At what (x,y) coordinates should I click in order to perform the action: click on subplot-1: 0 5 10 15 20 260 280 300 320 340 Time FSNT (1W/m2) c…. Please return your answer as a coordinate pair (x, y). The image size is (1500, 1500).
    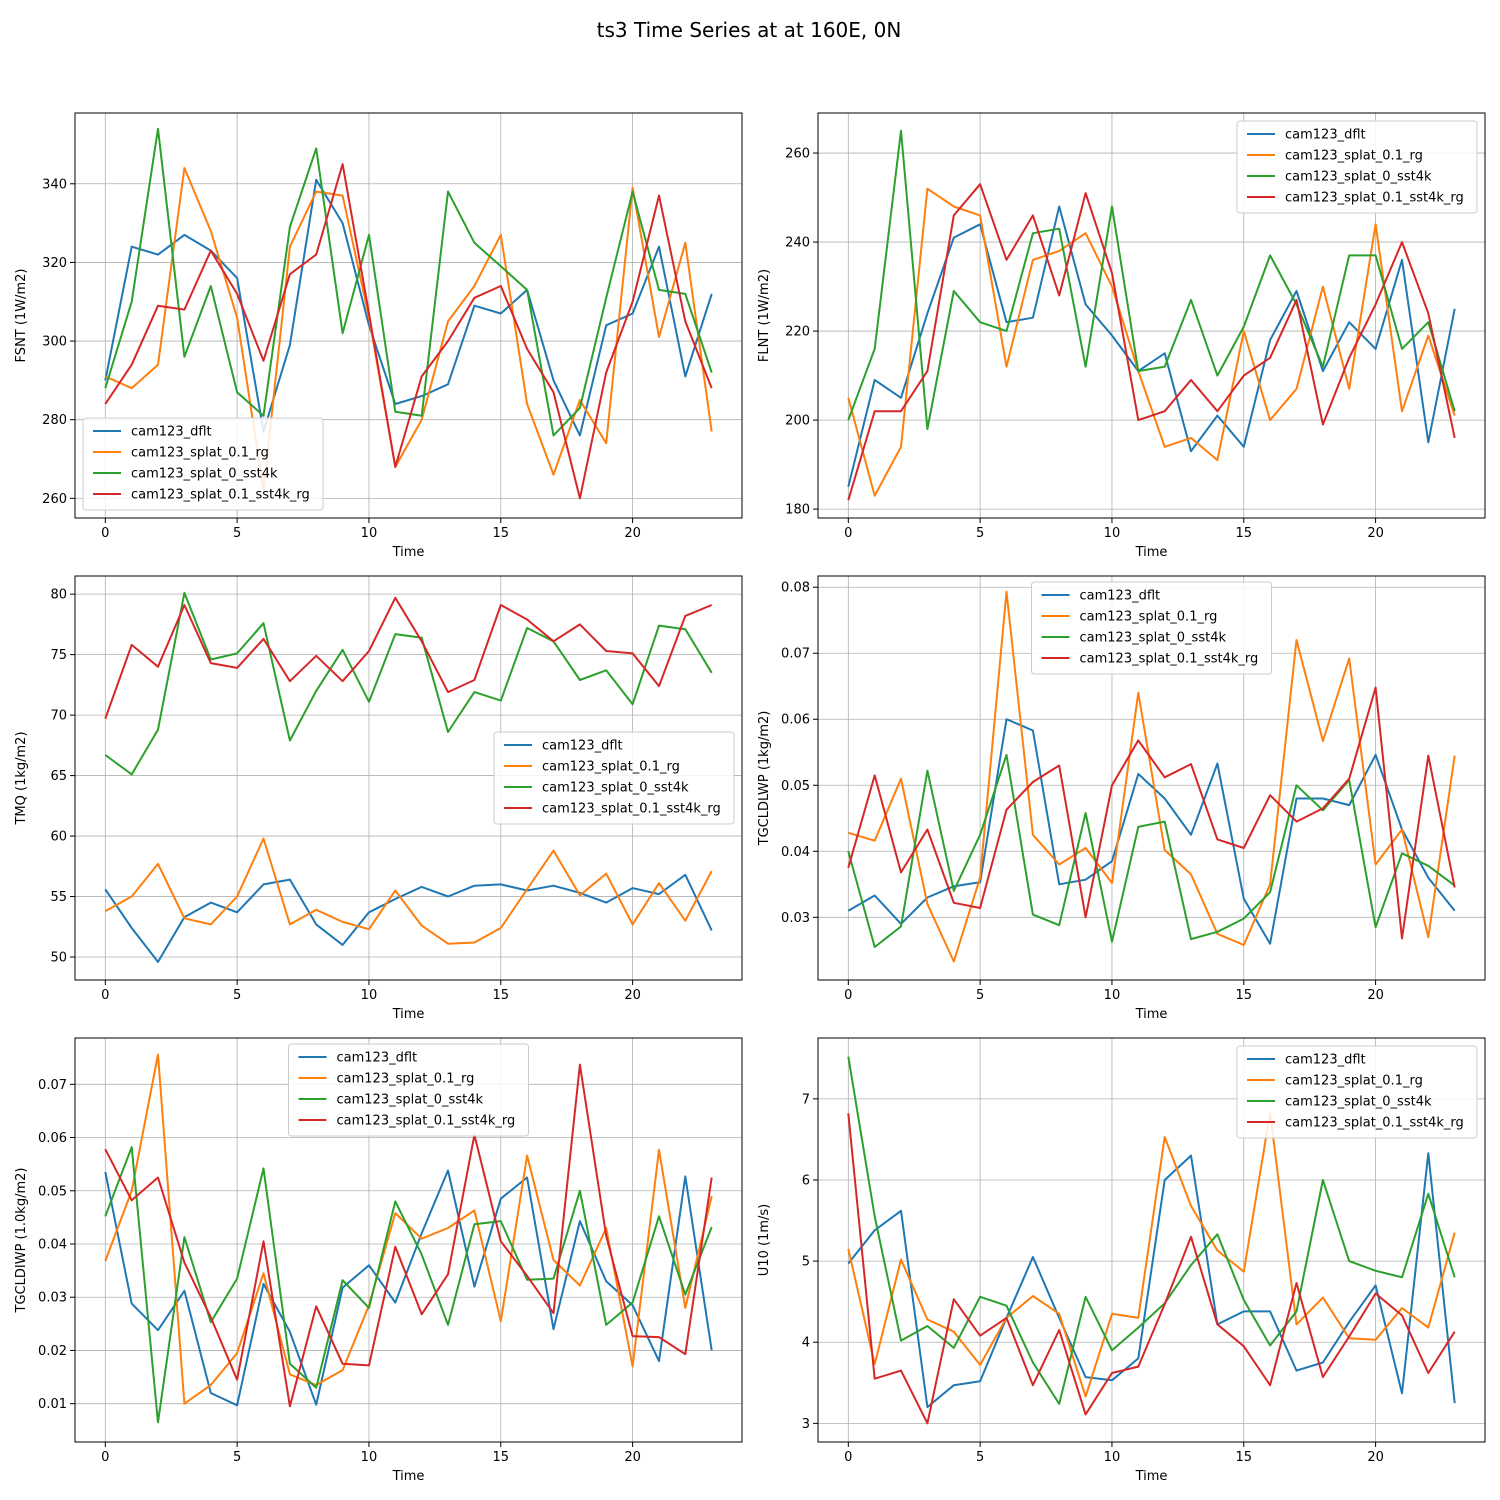
    Looking at the image, I should click on (378, 336).